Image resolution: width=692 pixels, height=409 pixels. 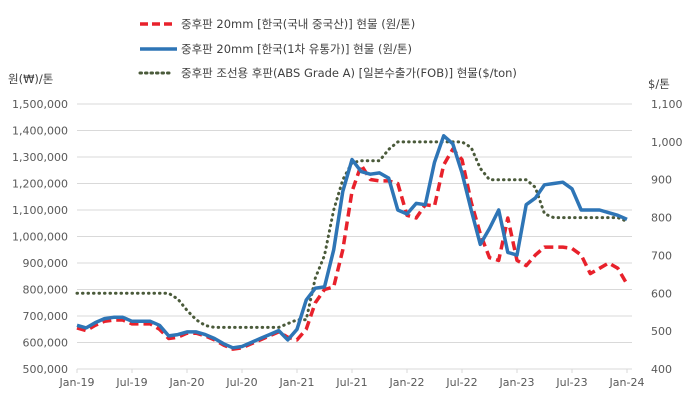 I want to click on legend-item-korea-domestic-chinese: 중후판 20mm [한국(국내 중국산)] 현물 (원/톤), so click(x=277, y=24).